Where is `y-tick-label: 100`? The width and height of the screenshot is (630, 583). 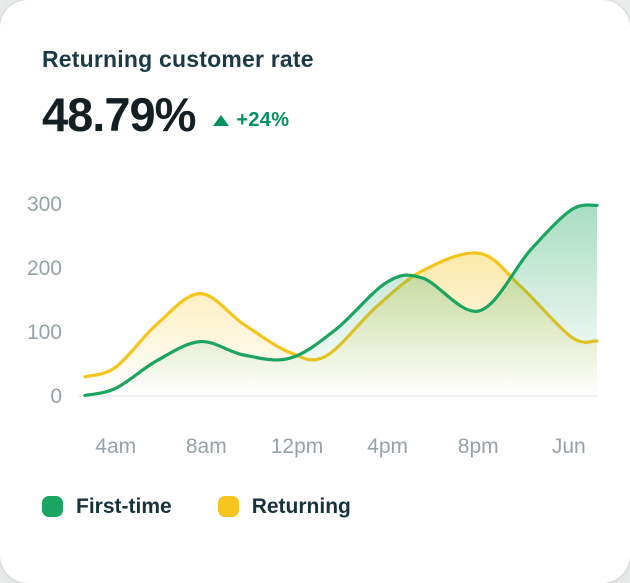
y-tick-label: 100 is located at coordinates (44, 332).